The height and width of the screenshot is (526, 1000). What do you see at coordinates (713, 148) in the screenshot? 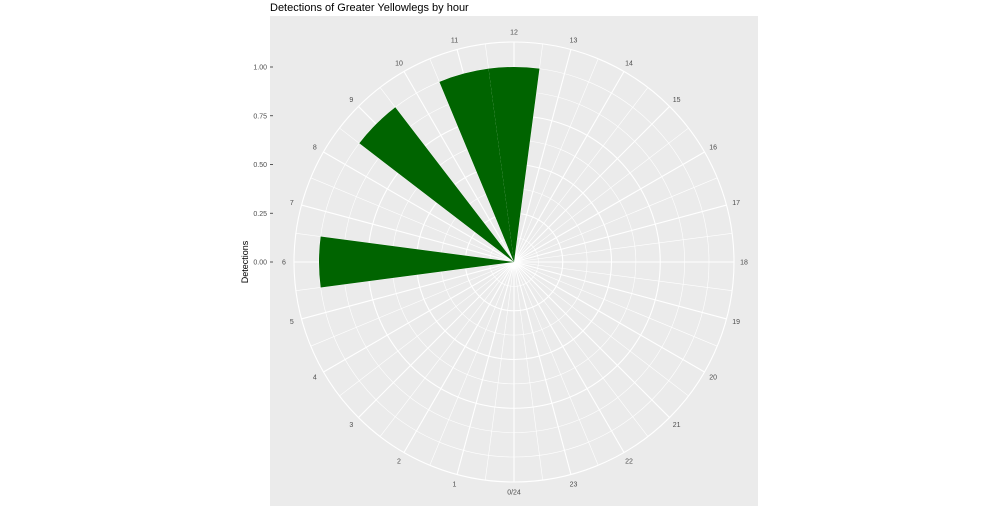
I see `hour-label: 16` at bounding box center [713, 148].